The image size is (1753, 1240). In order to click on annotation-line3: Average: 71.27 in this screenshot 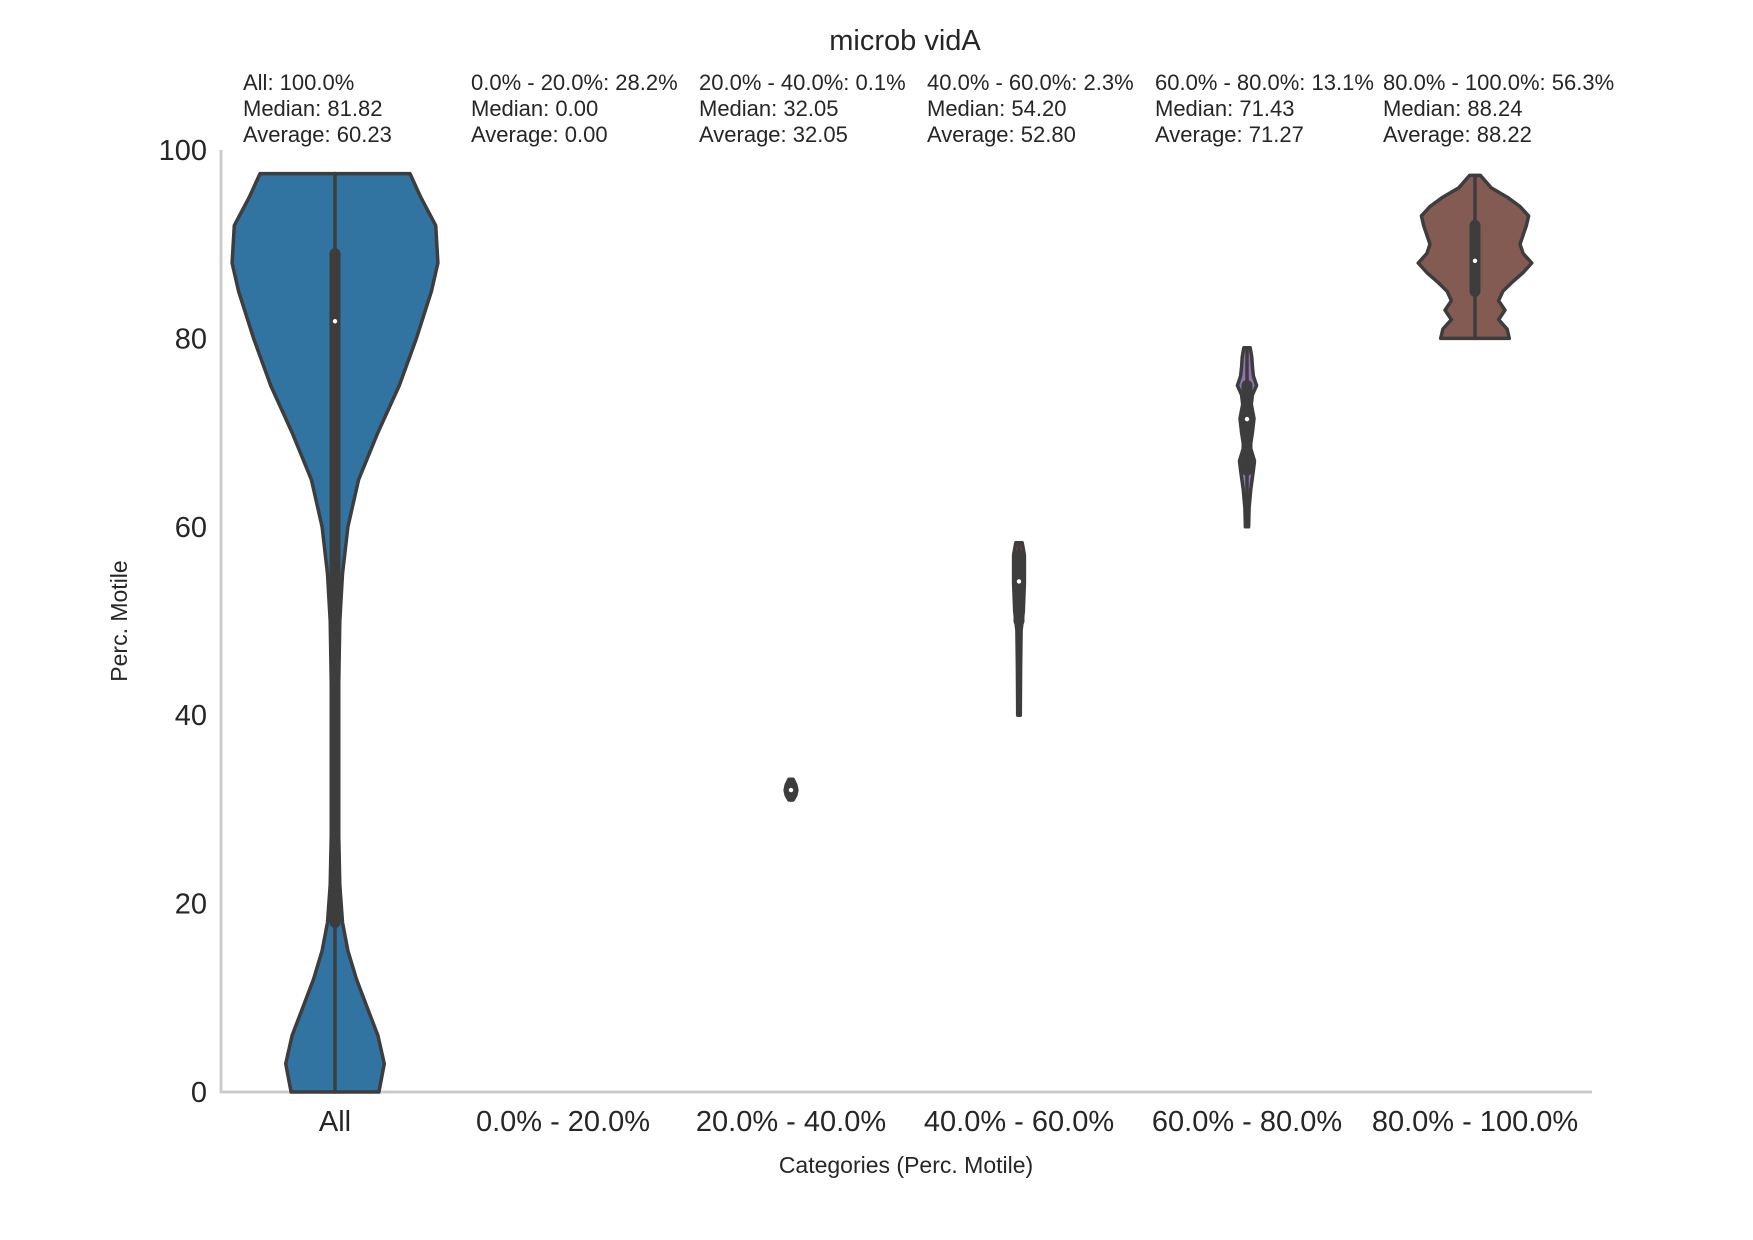, I will do `click(1229, 134)`.